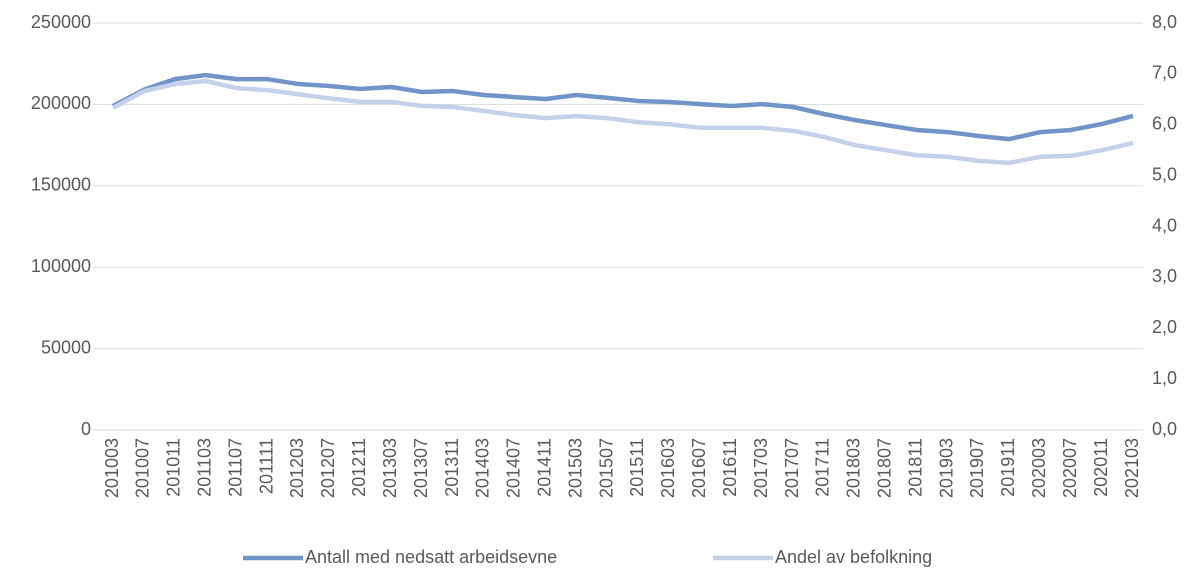 The image size is (1189, 574). Describe the element at coordinates (112, 468) in the screenshot. I see `x-tick-label: 201003` at that location.